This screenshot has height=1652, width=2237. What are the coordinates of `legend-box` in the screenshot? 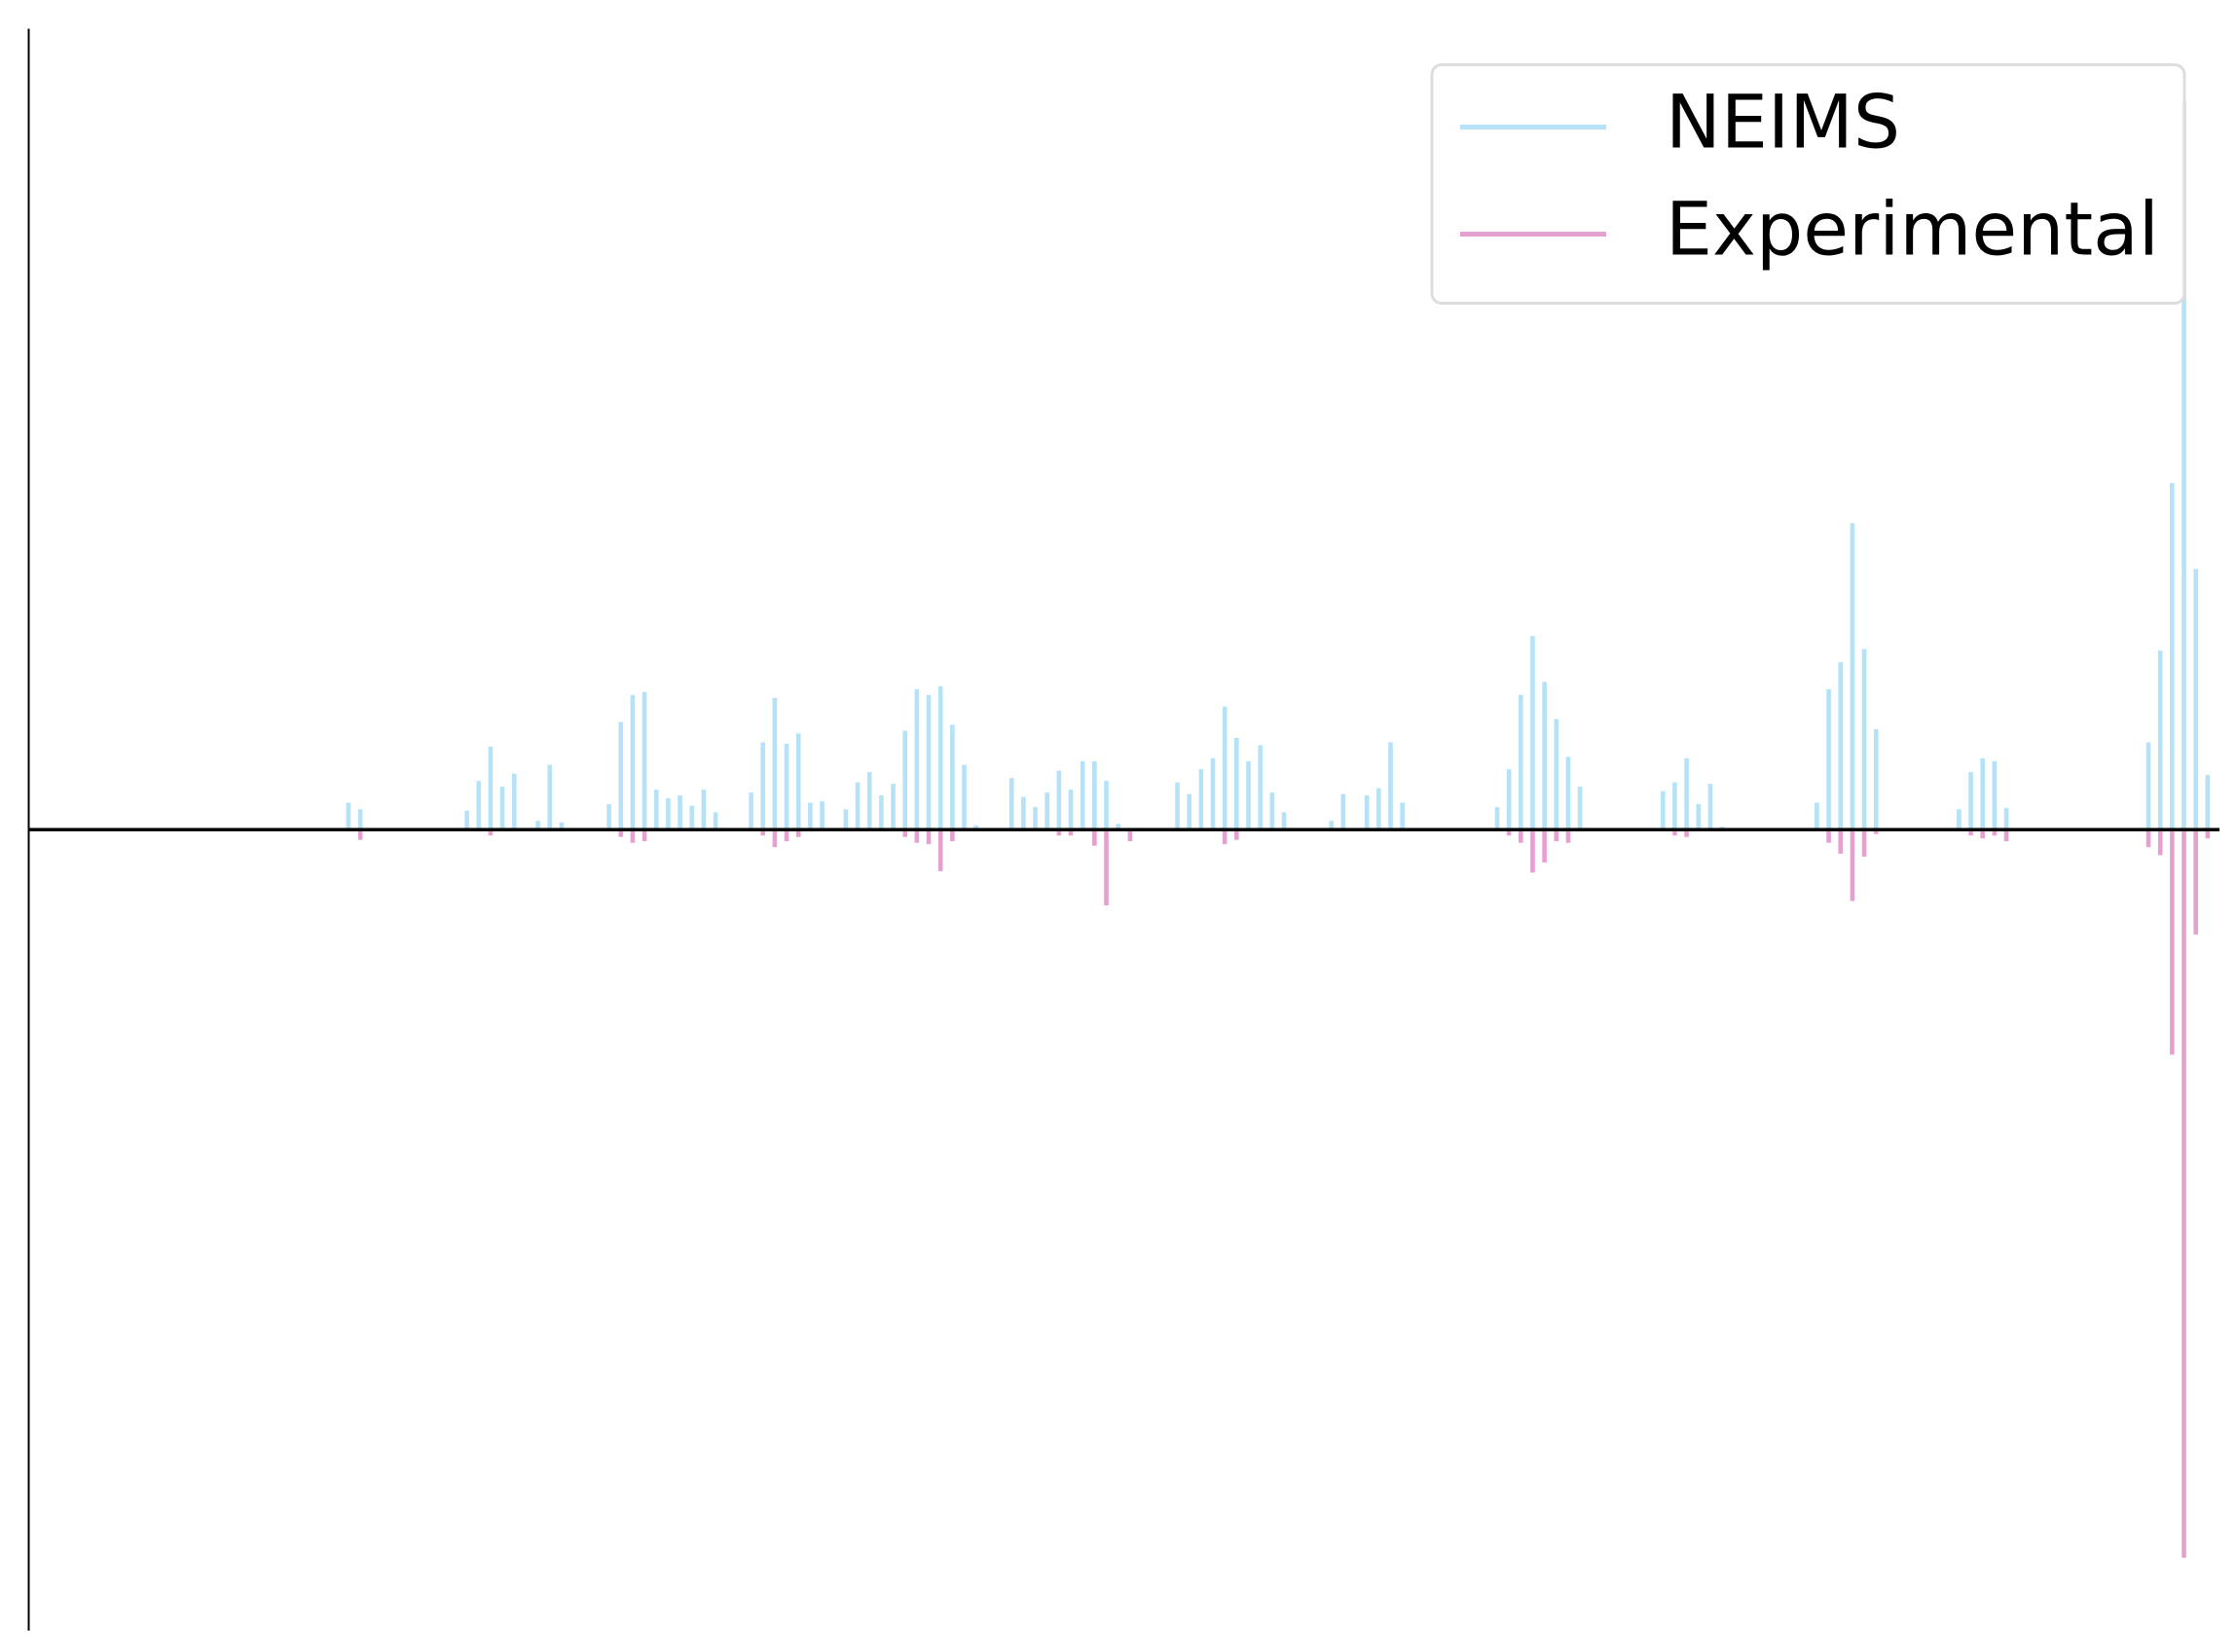 It's located at (1808, 184).